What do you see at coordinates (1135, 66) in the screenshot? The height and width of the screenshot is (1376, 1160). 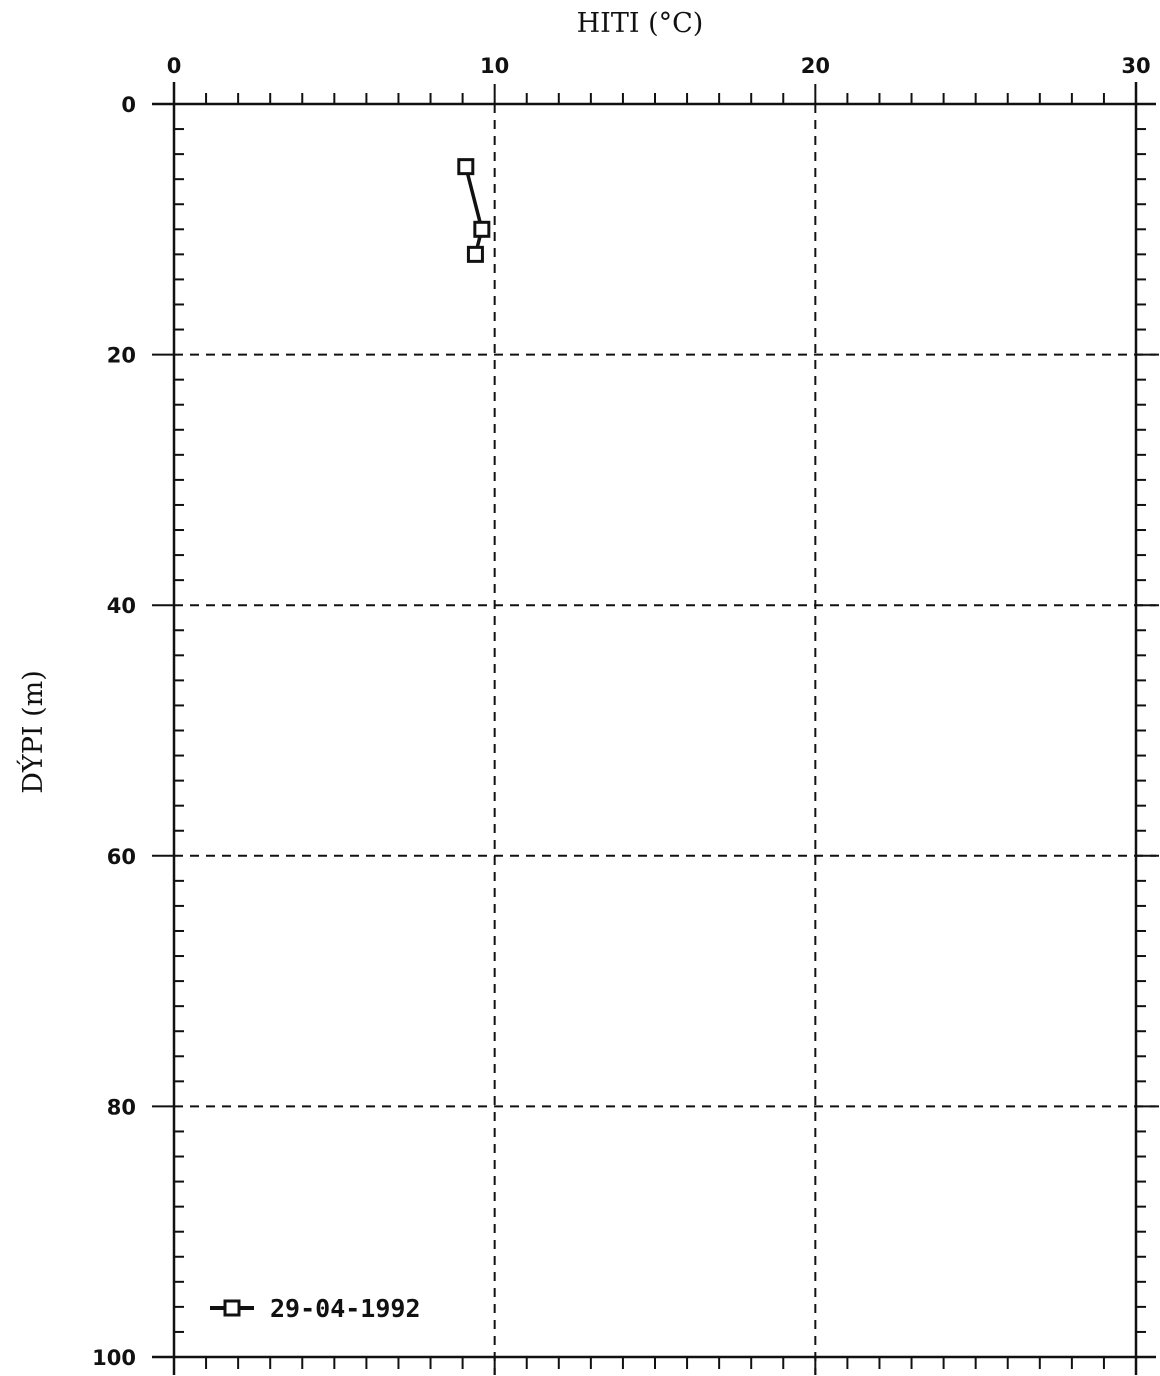 I see `x-tick-label: 30` at bounding box center [1135, 66].